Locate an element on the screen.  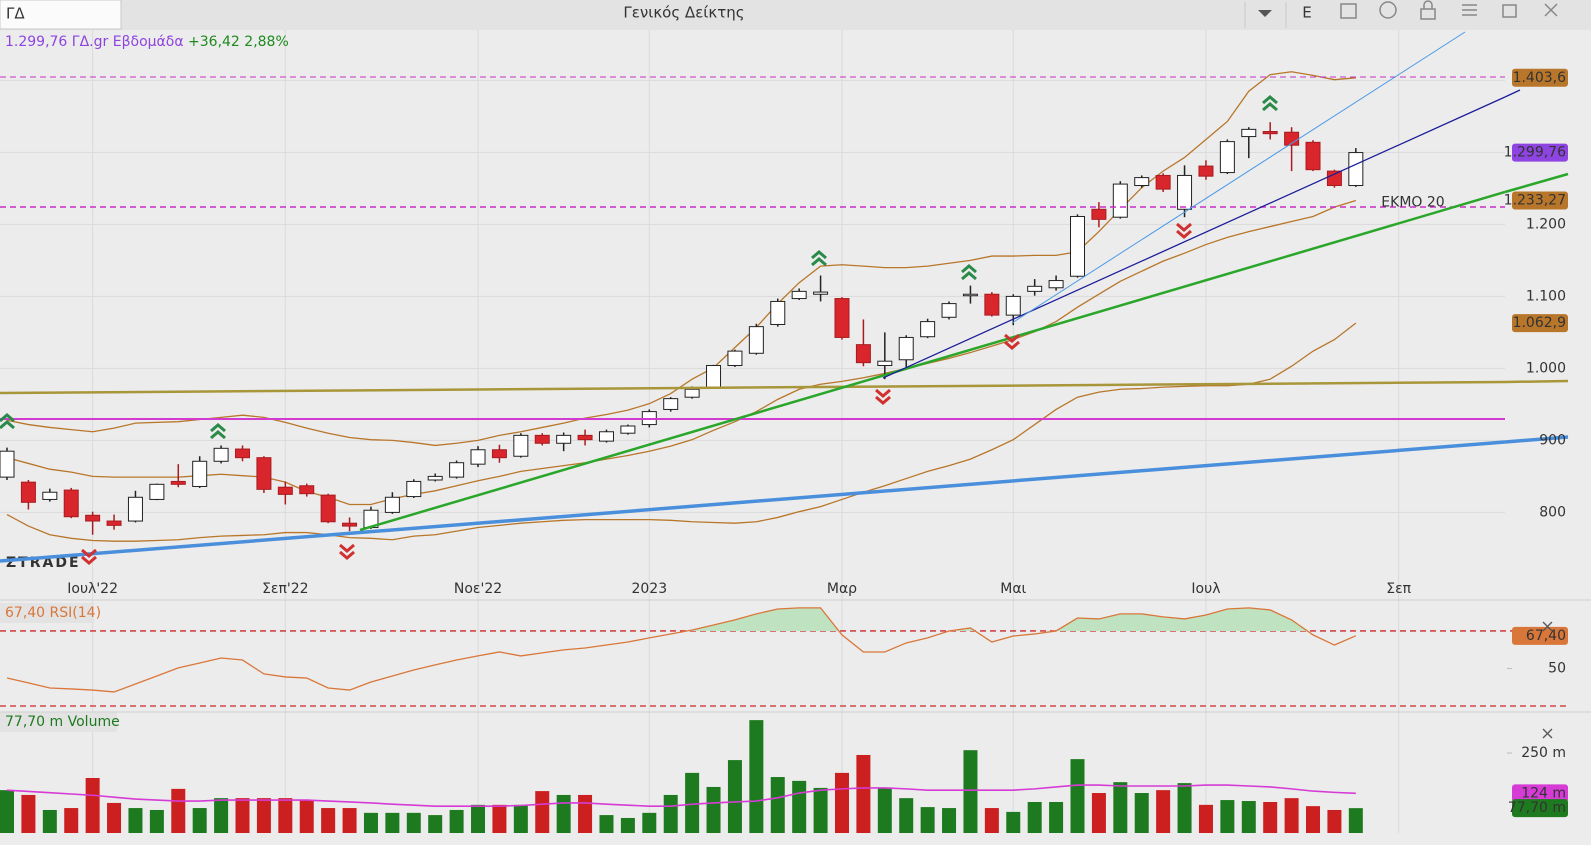
band-name: EKMO 20 is located at coordinates (1412, 202).